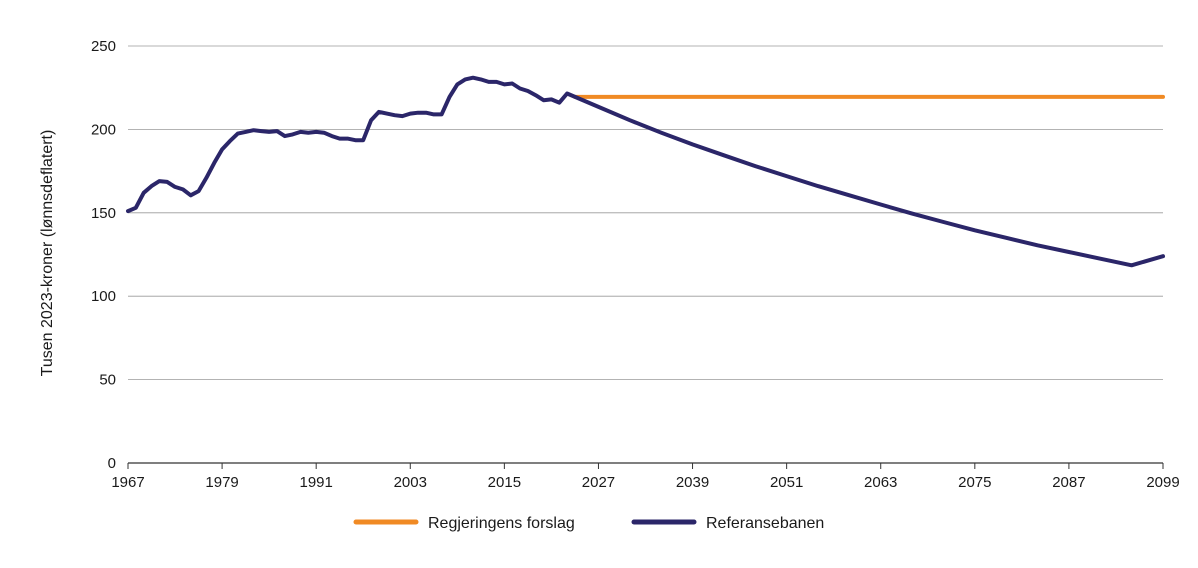  What do you see at coordinates (103, 213) in the screenshot?
I see `y-tick-label: 150` at bounding box center [103, 213].